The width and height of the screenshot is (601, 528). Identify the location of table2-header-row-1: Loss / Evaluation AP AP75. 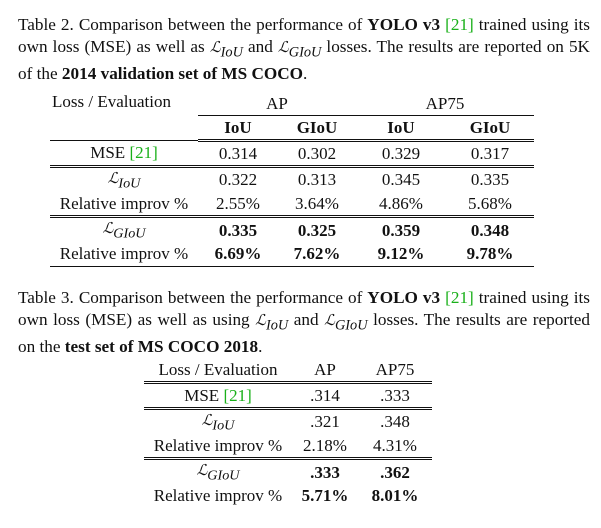
(292, 116).